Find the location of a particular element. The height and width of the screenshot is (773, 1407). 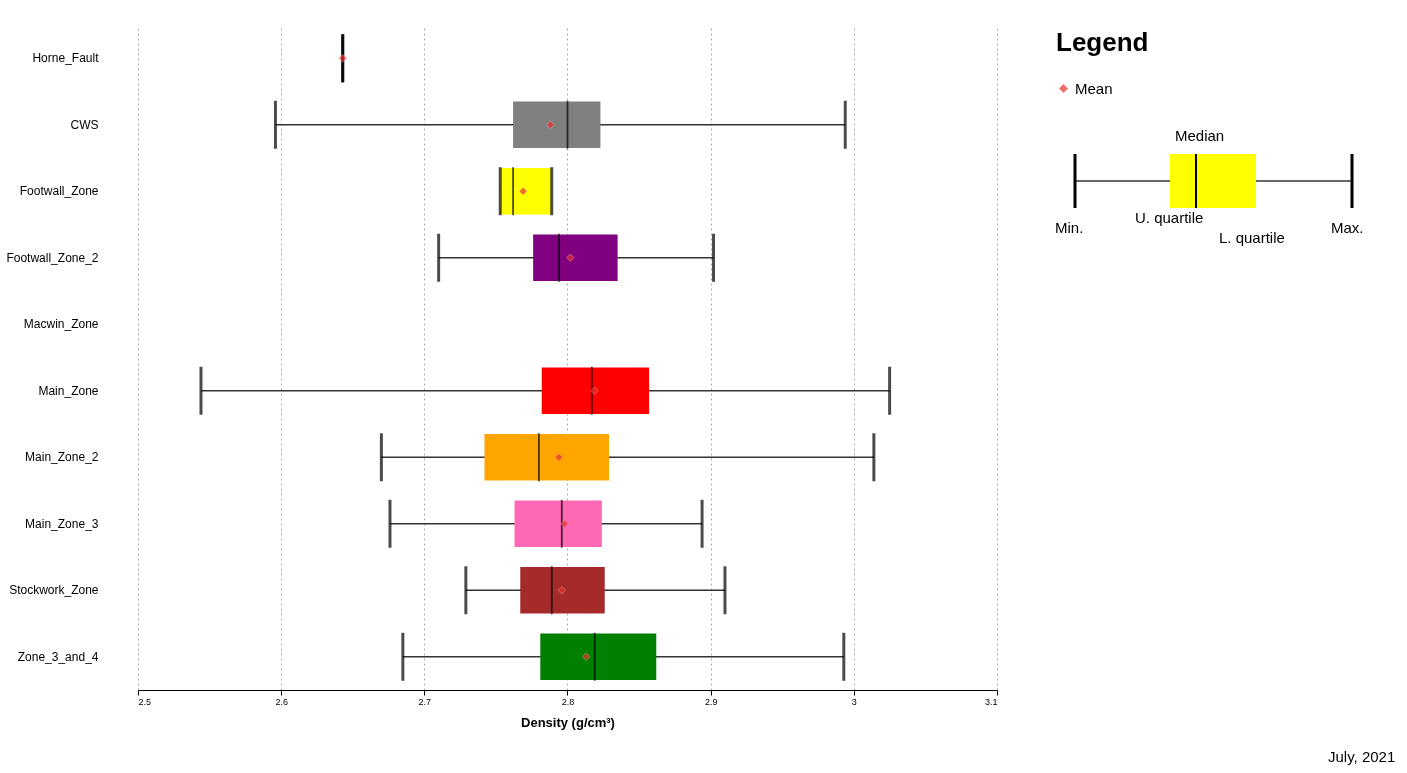

x-tick-label: 2.6 is located at coordinates (281, 701).